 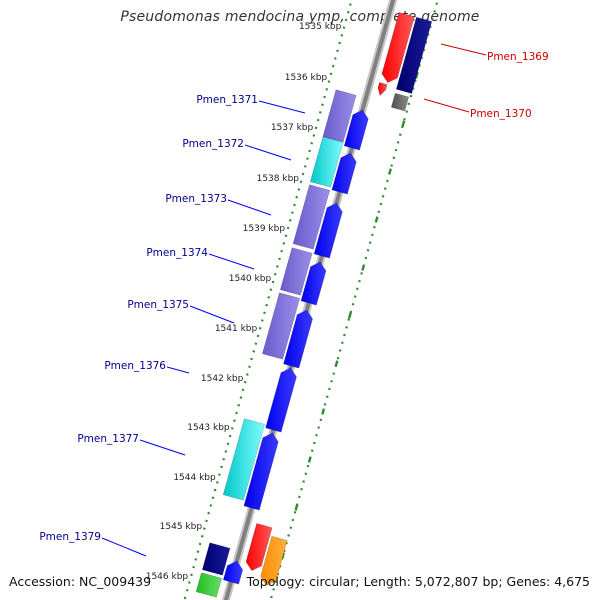 I want to click on gene-label: Pmen_1376, so click(x=135, y=366).